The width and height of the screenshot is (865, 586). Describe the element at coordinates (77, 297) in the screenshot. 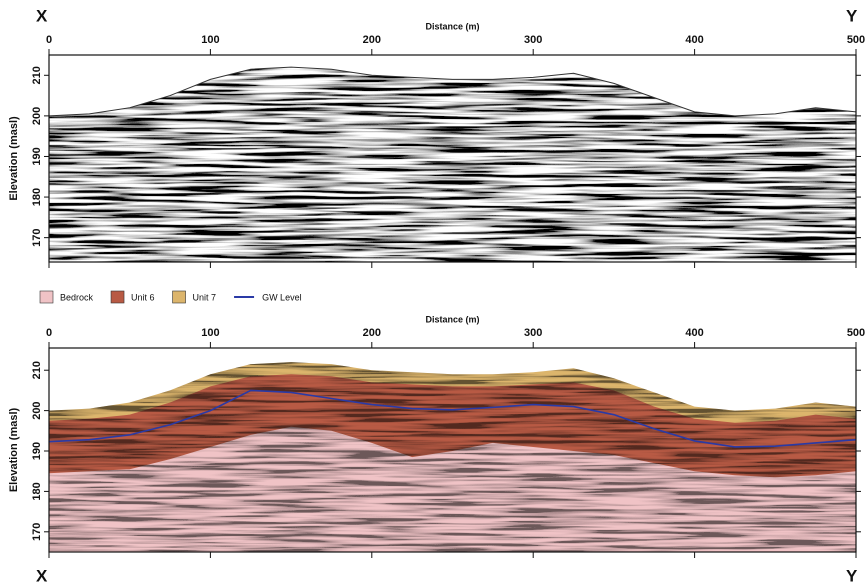

I see `legend-label: Bedrock` at that location.